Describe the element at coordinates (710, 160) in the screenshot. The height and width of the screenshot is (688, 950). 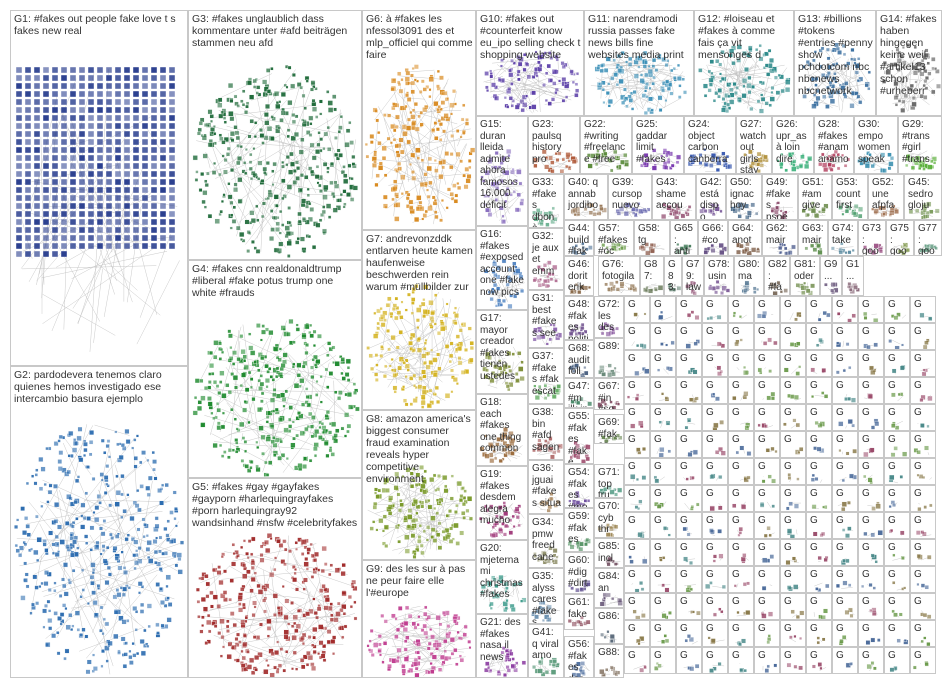
I see `cluster-graph-g24` at that location.